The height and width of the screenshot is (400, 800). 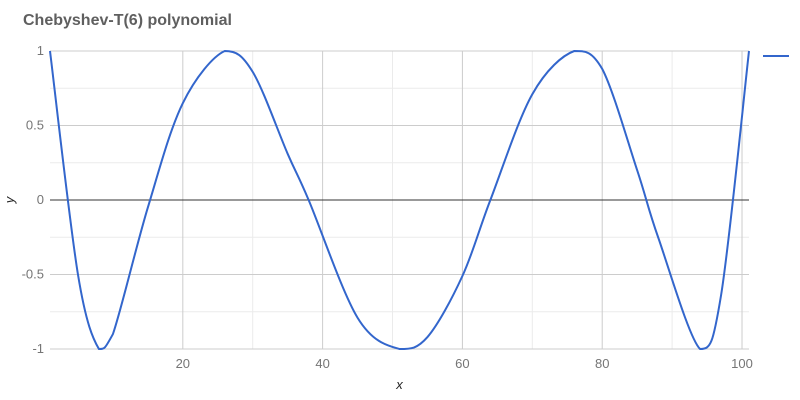 What do you see at coordinates (399, 384) in the screenshot?
I see `x-axis-title: x` at bounding box center [399, 384].